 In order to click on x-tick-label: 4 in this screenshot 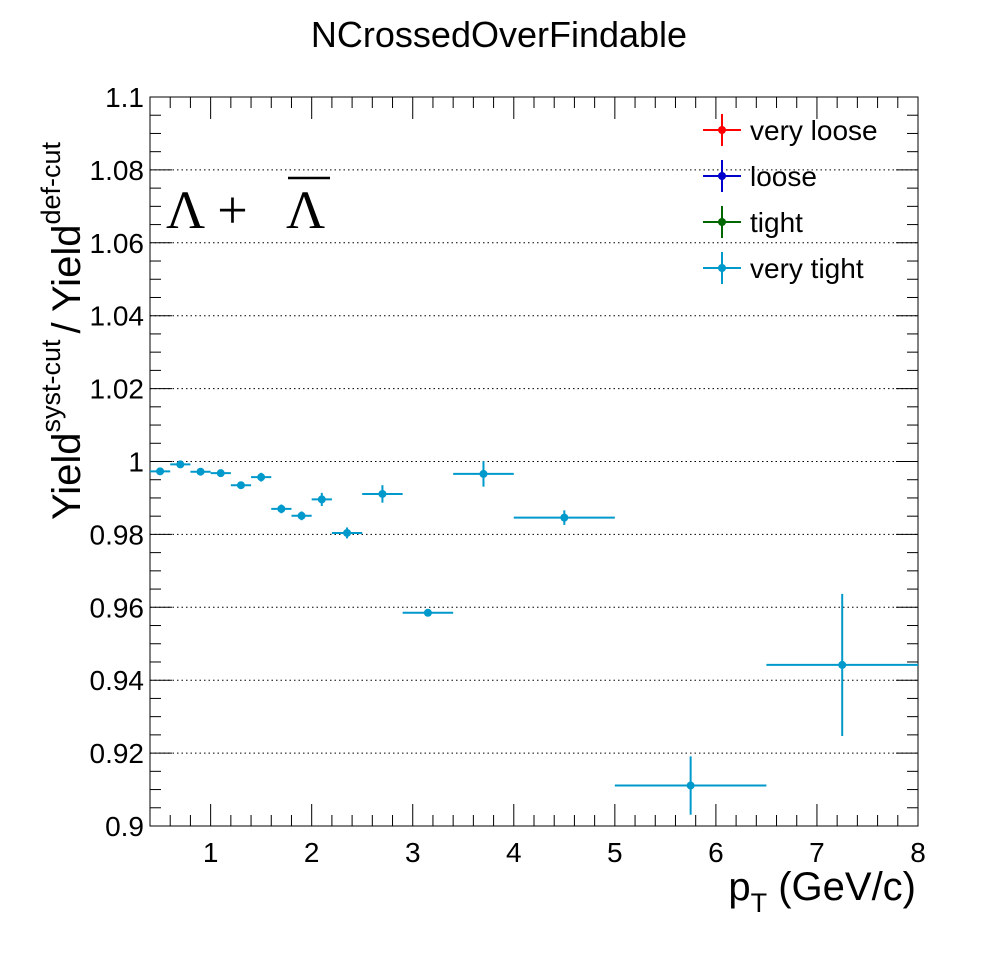, I will do `click(514, 852)`.